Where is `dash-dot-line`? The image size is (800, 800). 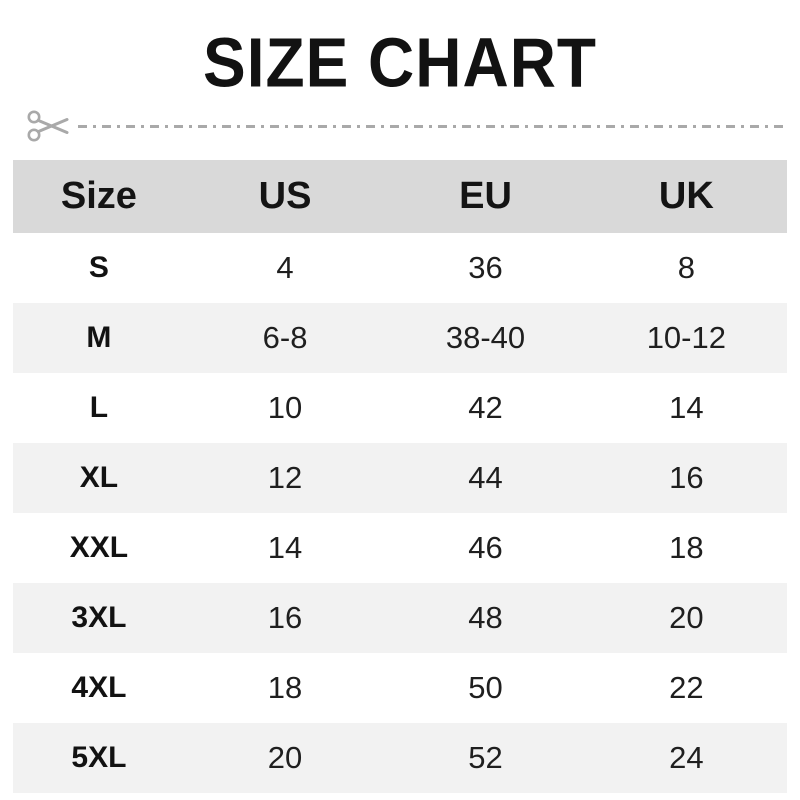 dash-dot-line is located at coordinates (432, 126).